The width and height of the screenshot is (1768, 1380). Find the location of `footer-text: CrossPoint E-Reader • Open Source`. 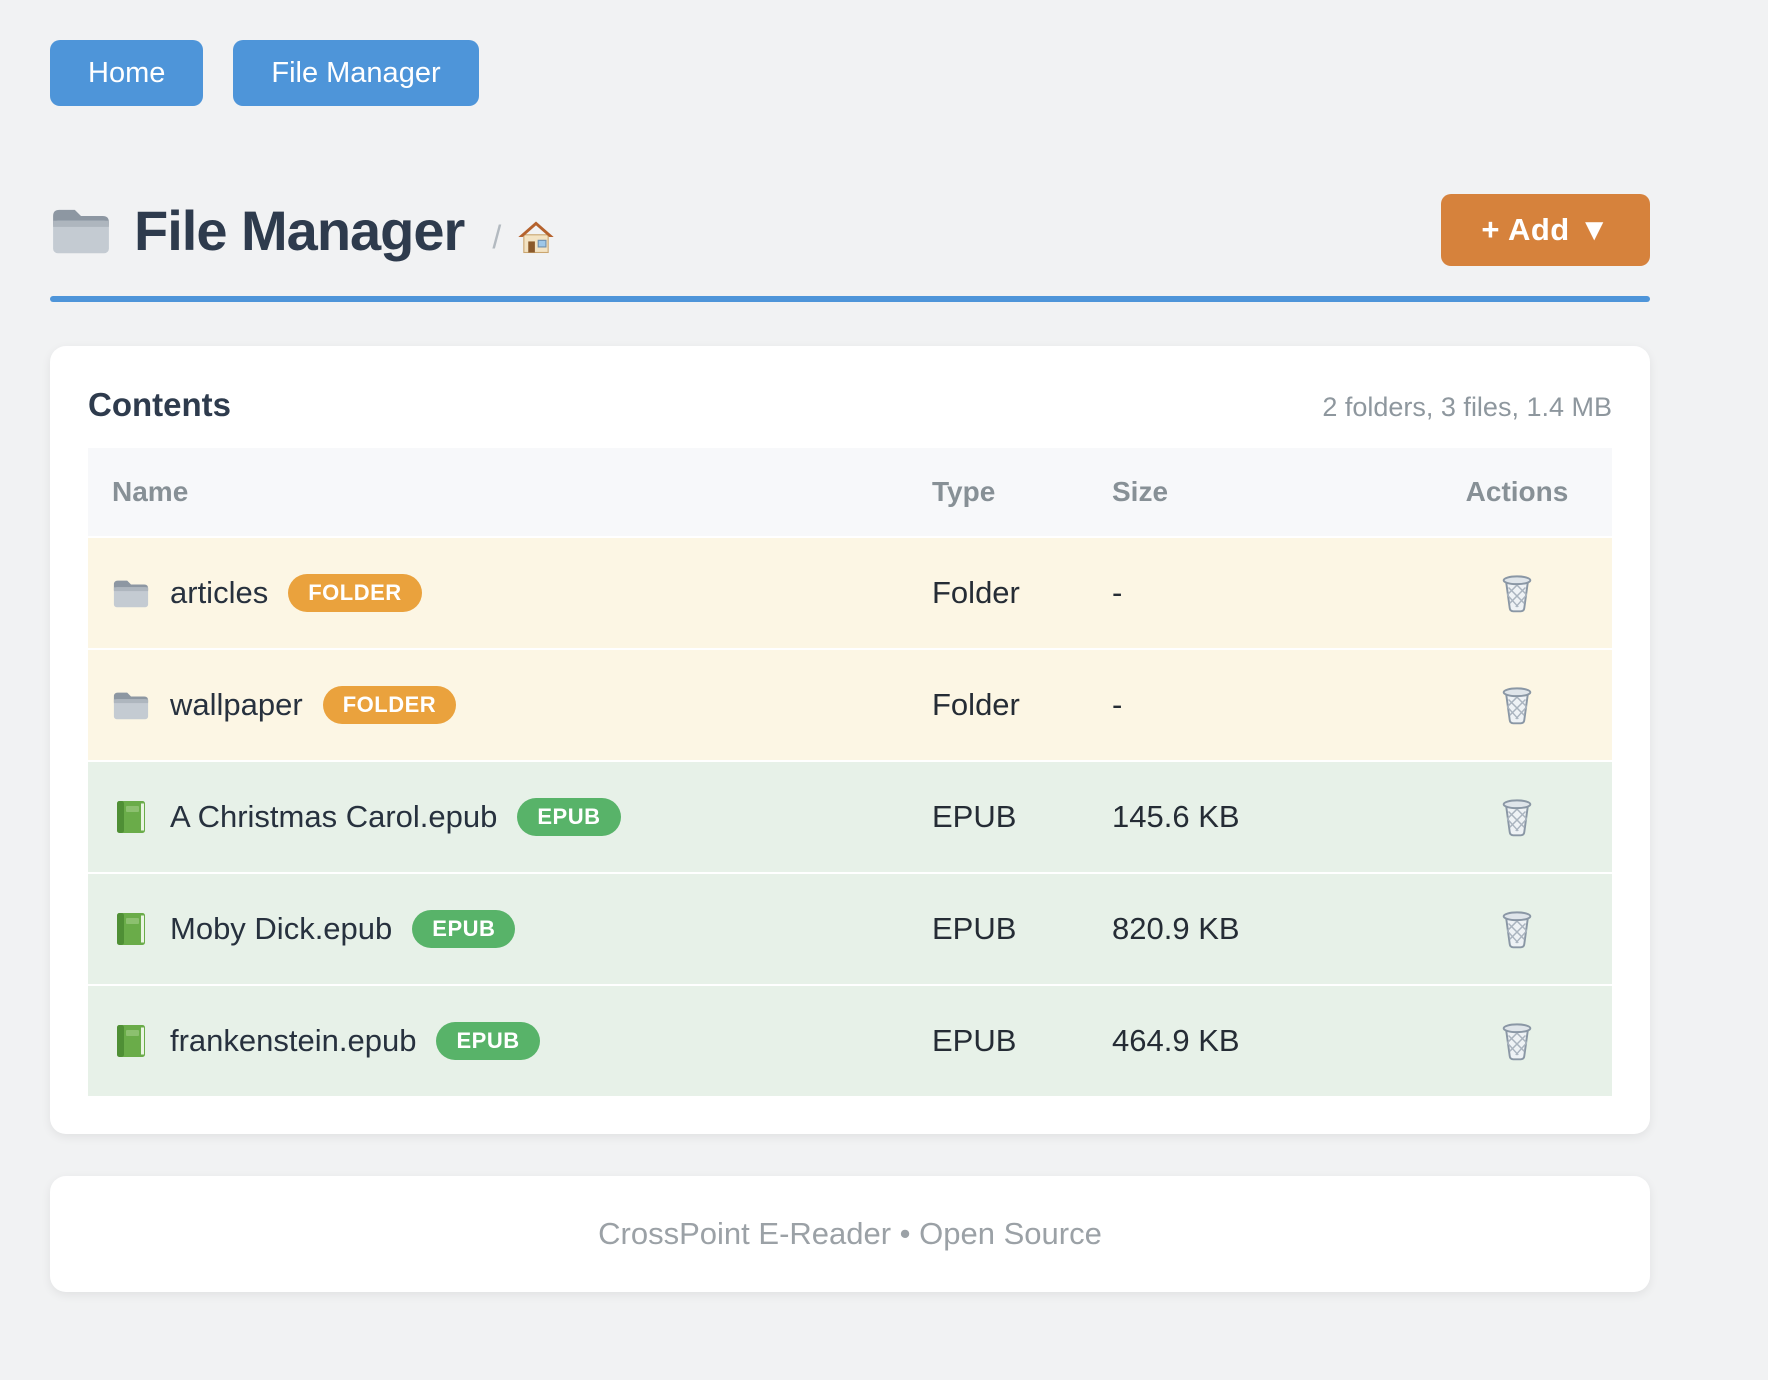

footer-text: CrossPoint E-Reader • Open Source is located at coordinates (850, 1233).